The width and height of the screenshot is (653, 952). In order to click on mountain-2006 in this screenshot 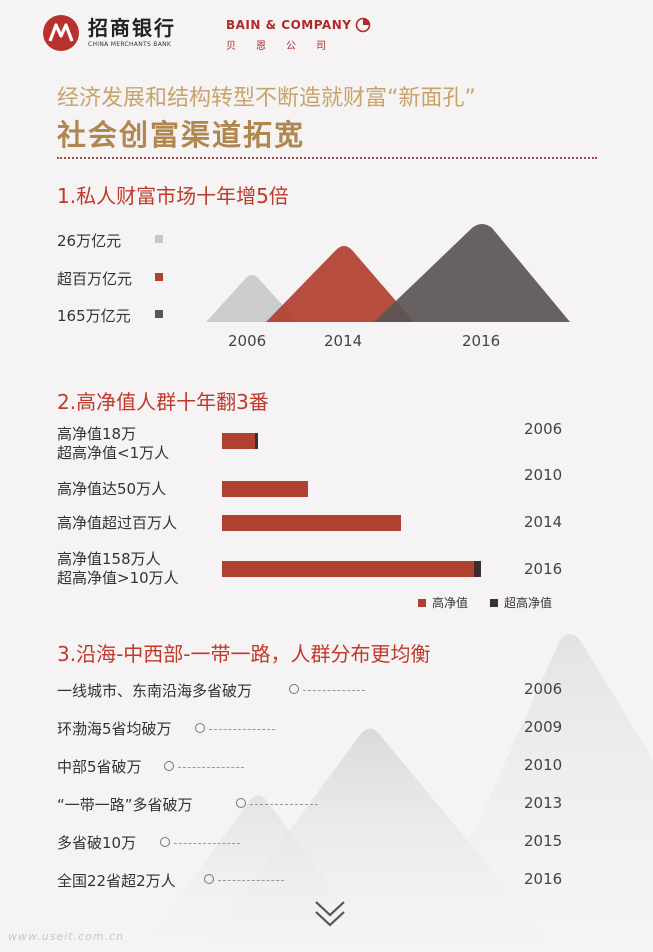, I will do `click(252, 298)`.